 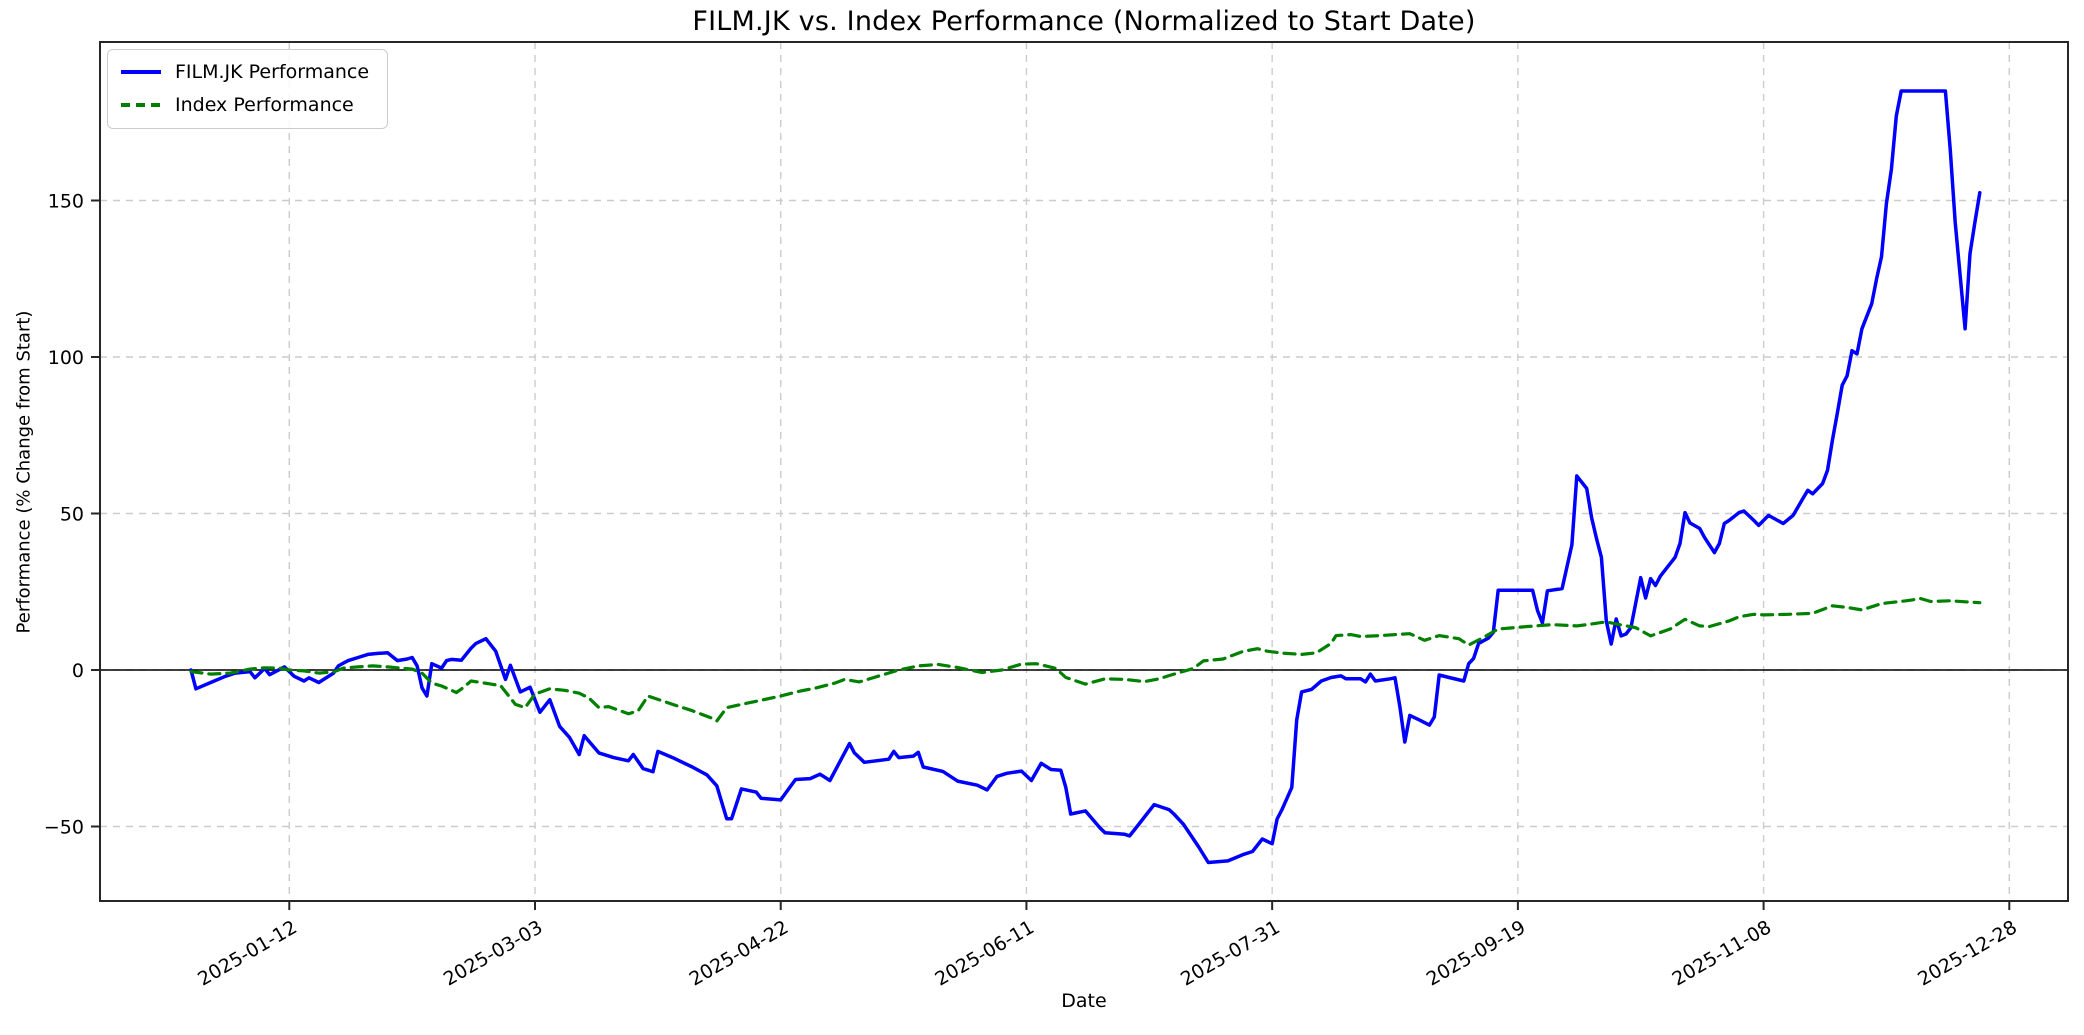 I want to click on y-tick-label: −50, so click(x=64, y=828).